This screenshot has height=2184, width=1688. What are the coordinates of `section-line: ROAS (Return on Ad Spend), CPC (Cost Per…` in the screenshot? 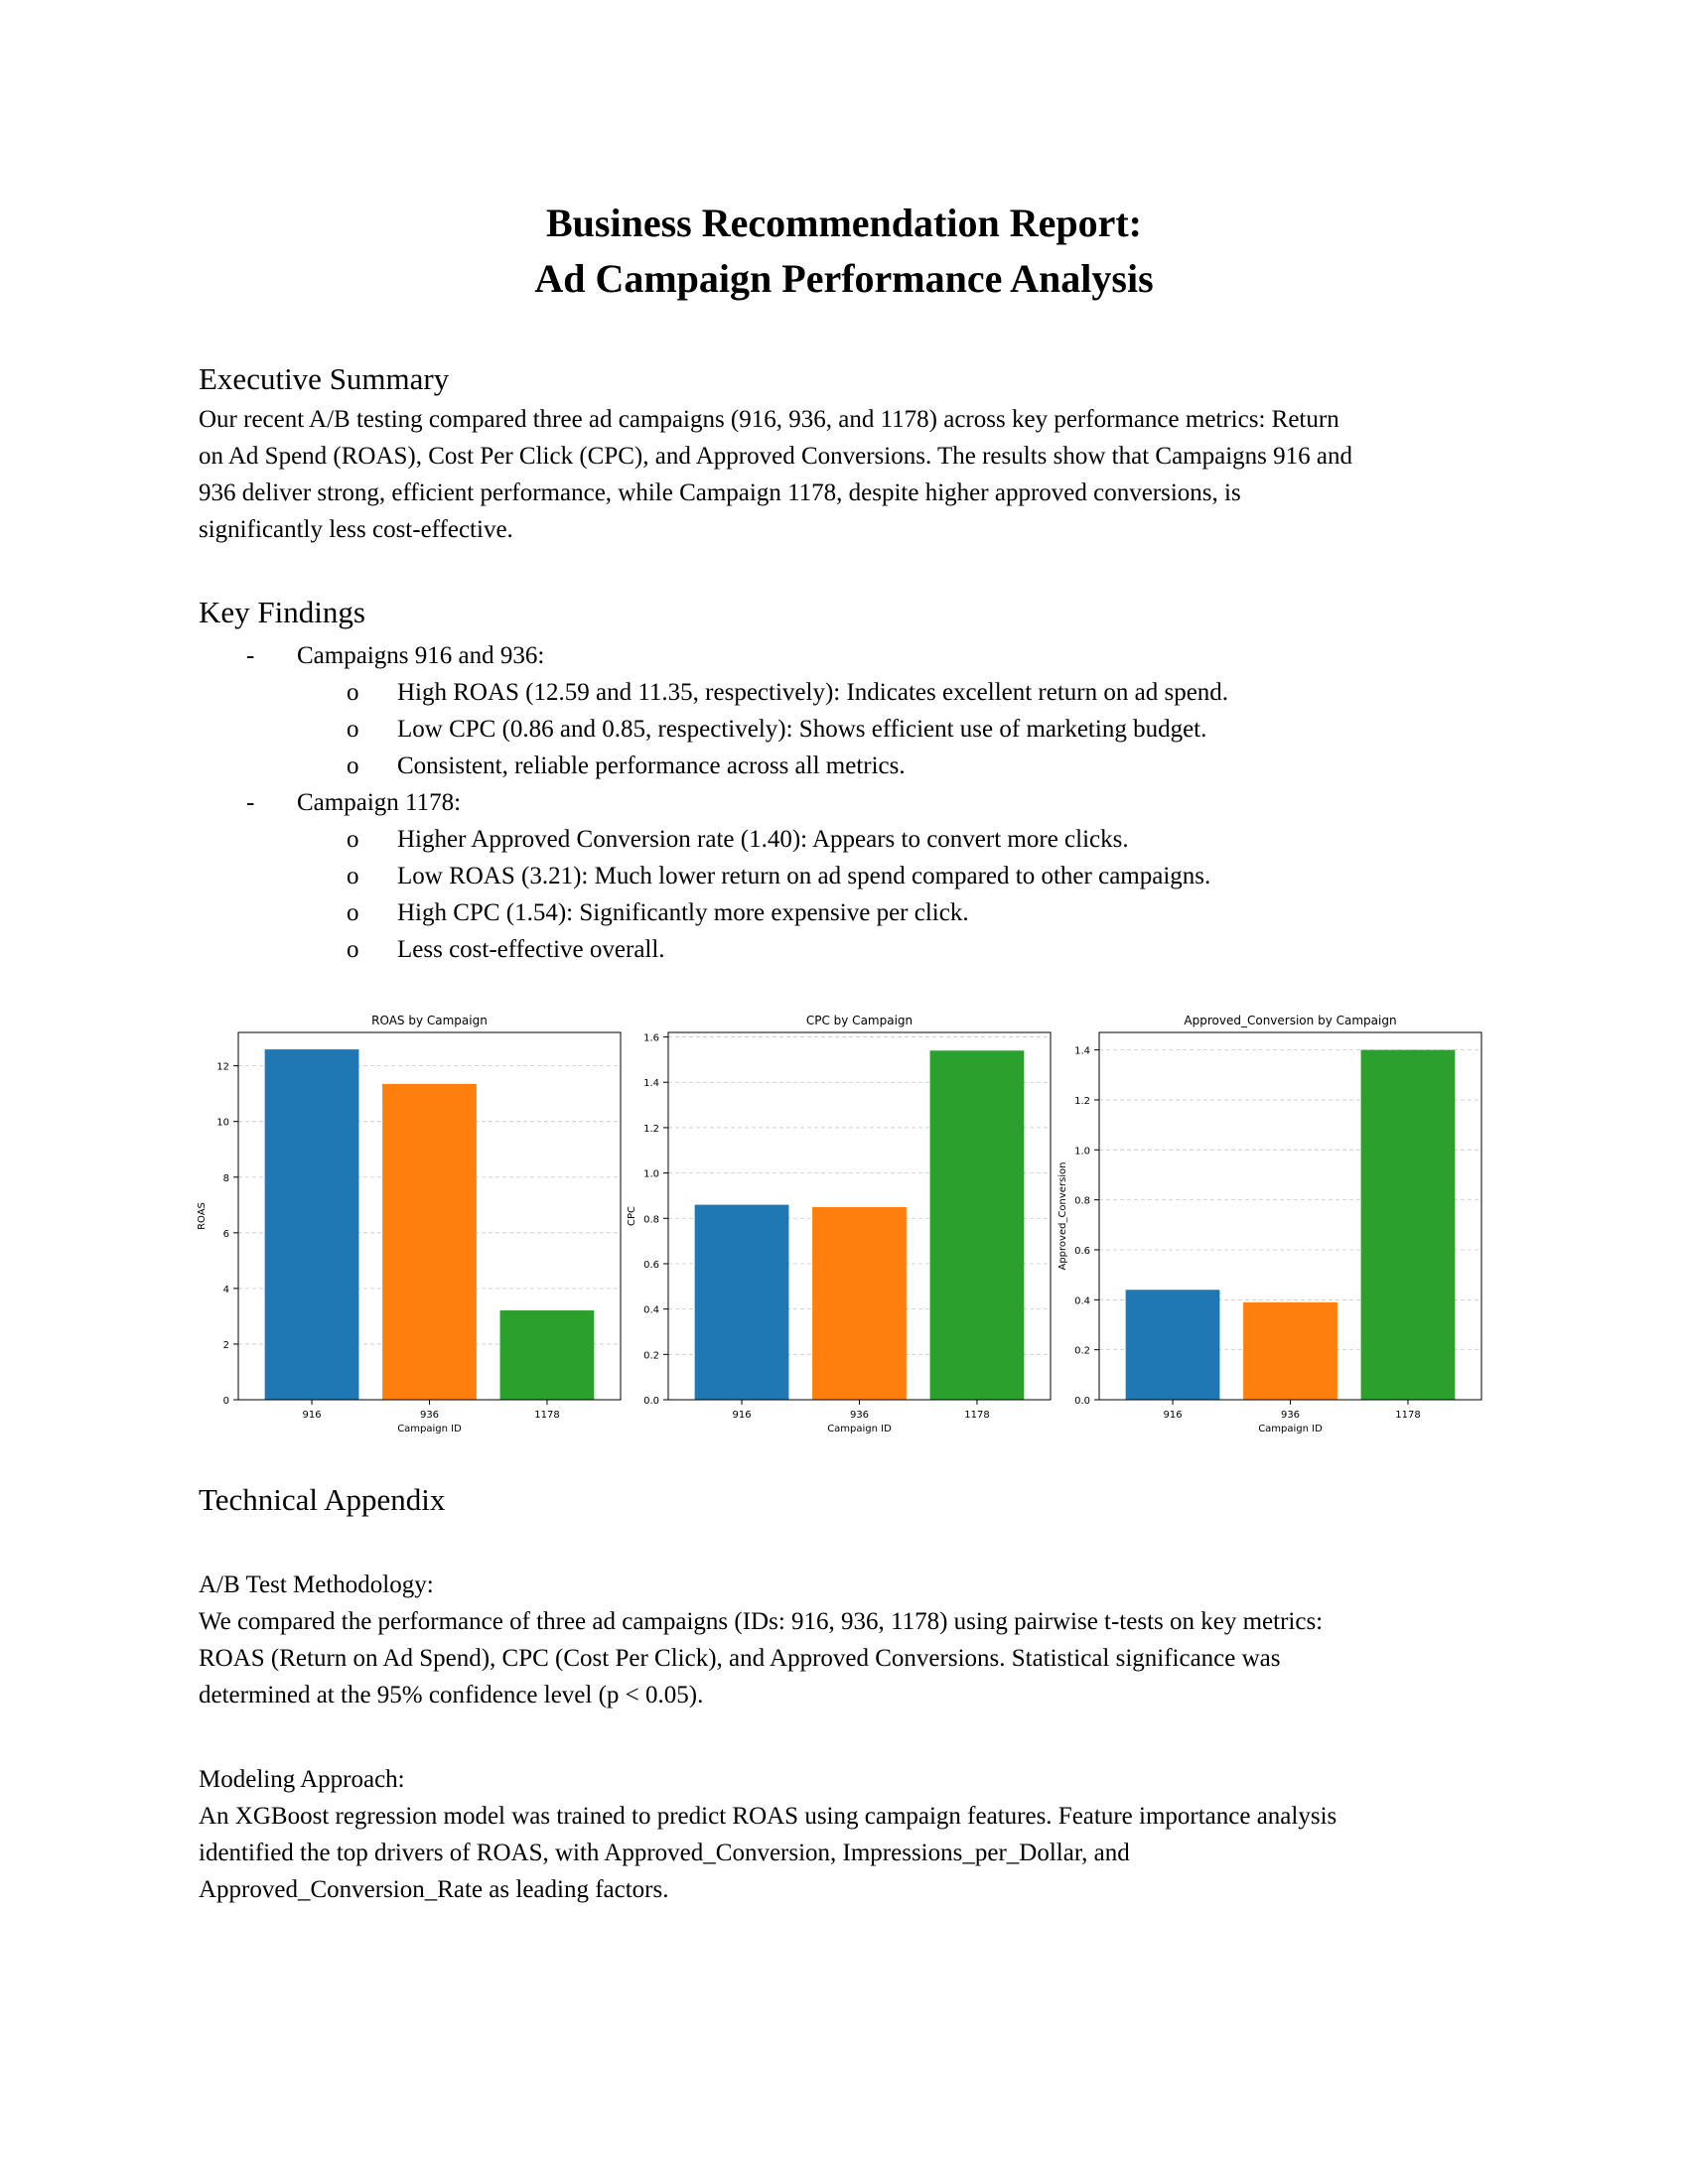 It's located at (740, 1658).